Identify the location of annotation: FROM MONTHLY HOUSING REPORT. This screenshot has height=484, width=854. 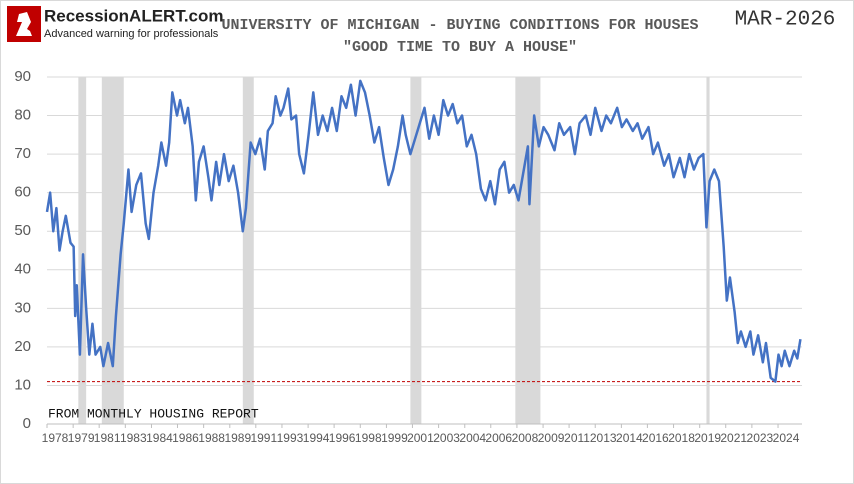
(153, 413).